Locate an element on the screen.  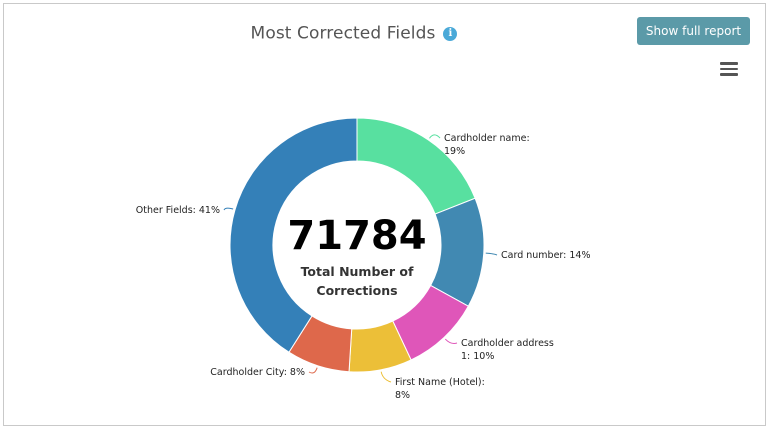
chart-title: Most Corrected Fields is located at coordinates (343, 33).